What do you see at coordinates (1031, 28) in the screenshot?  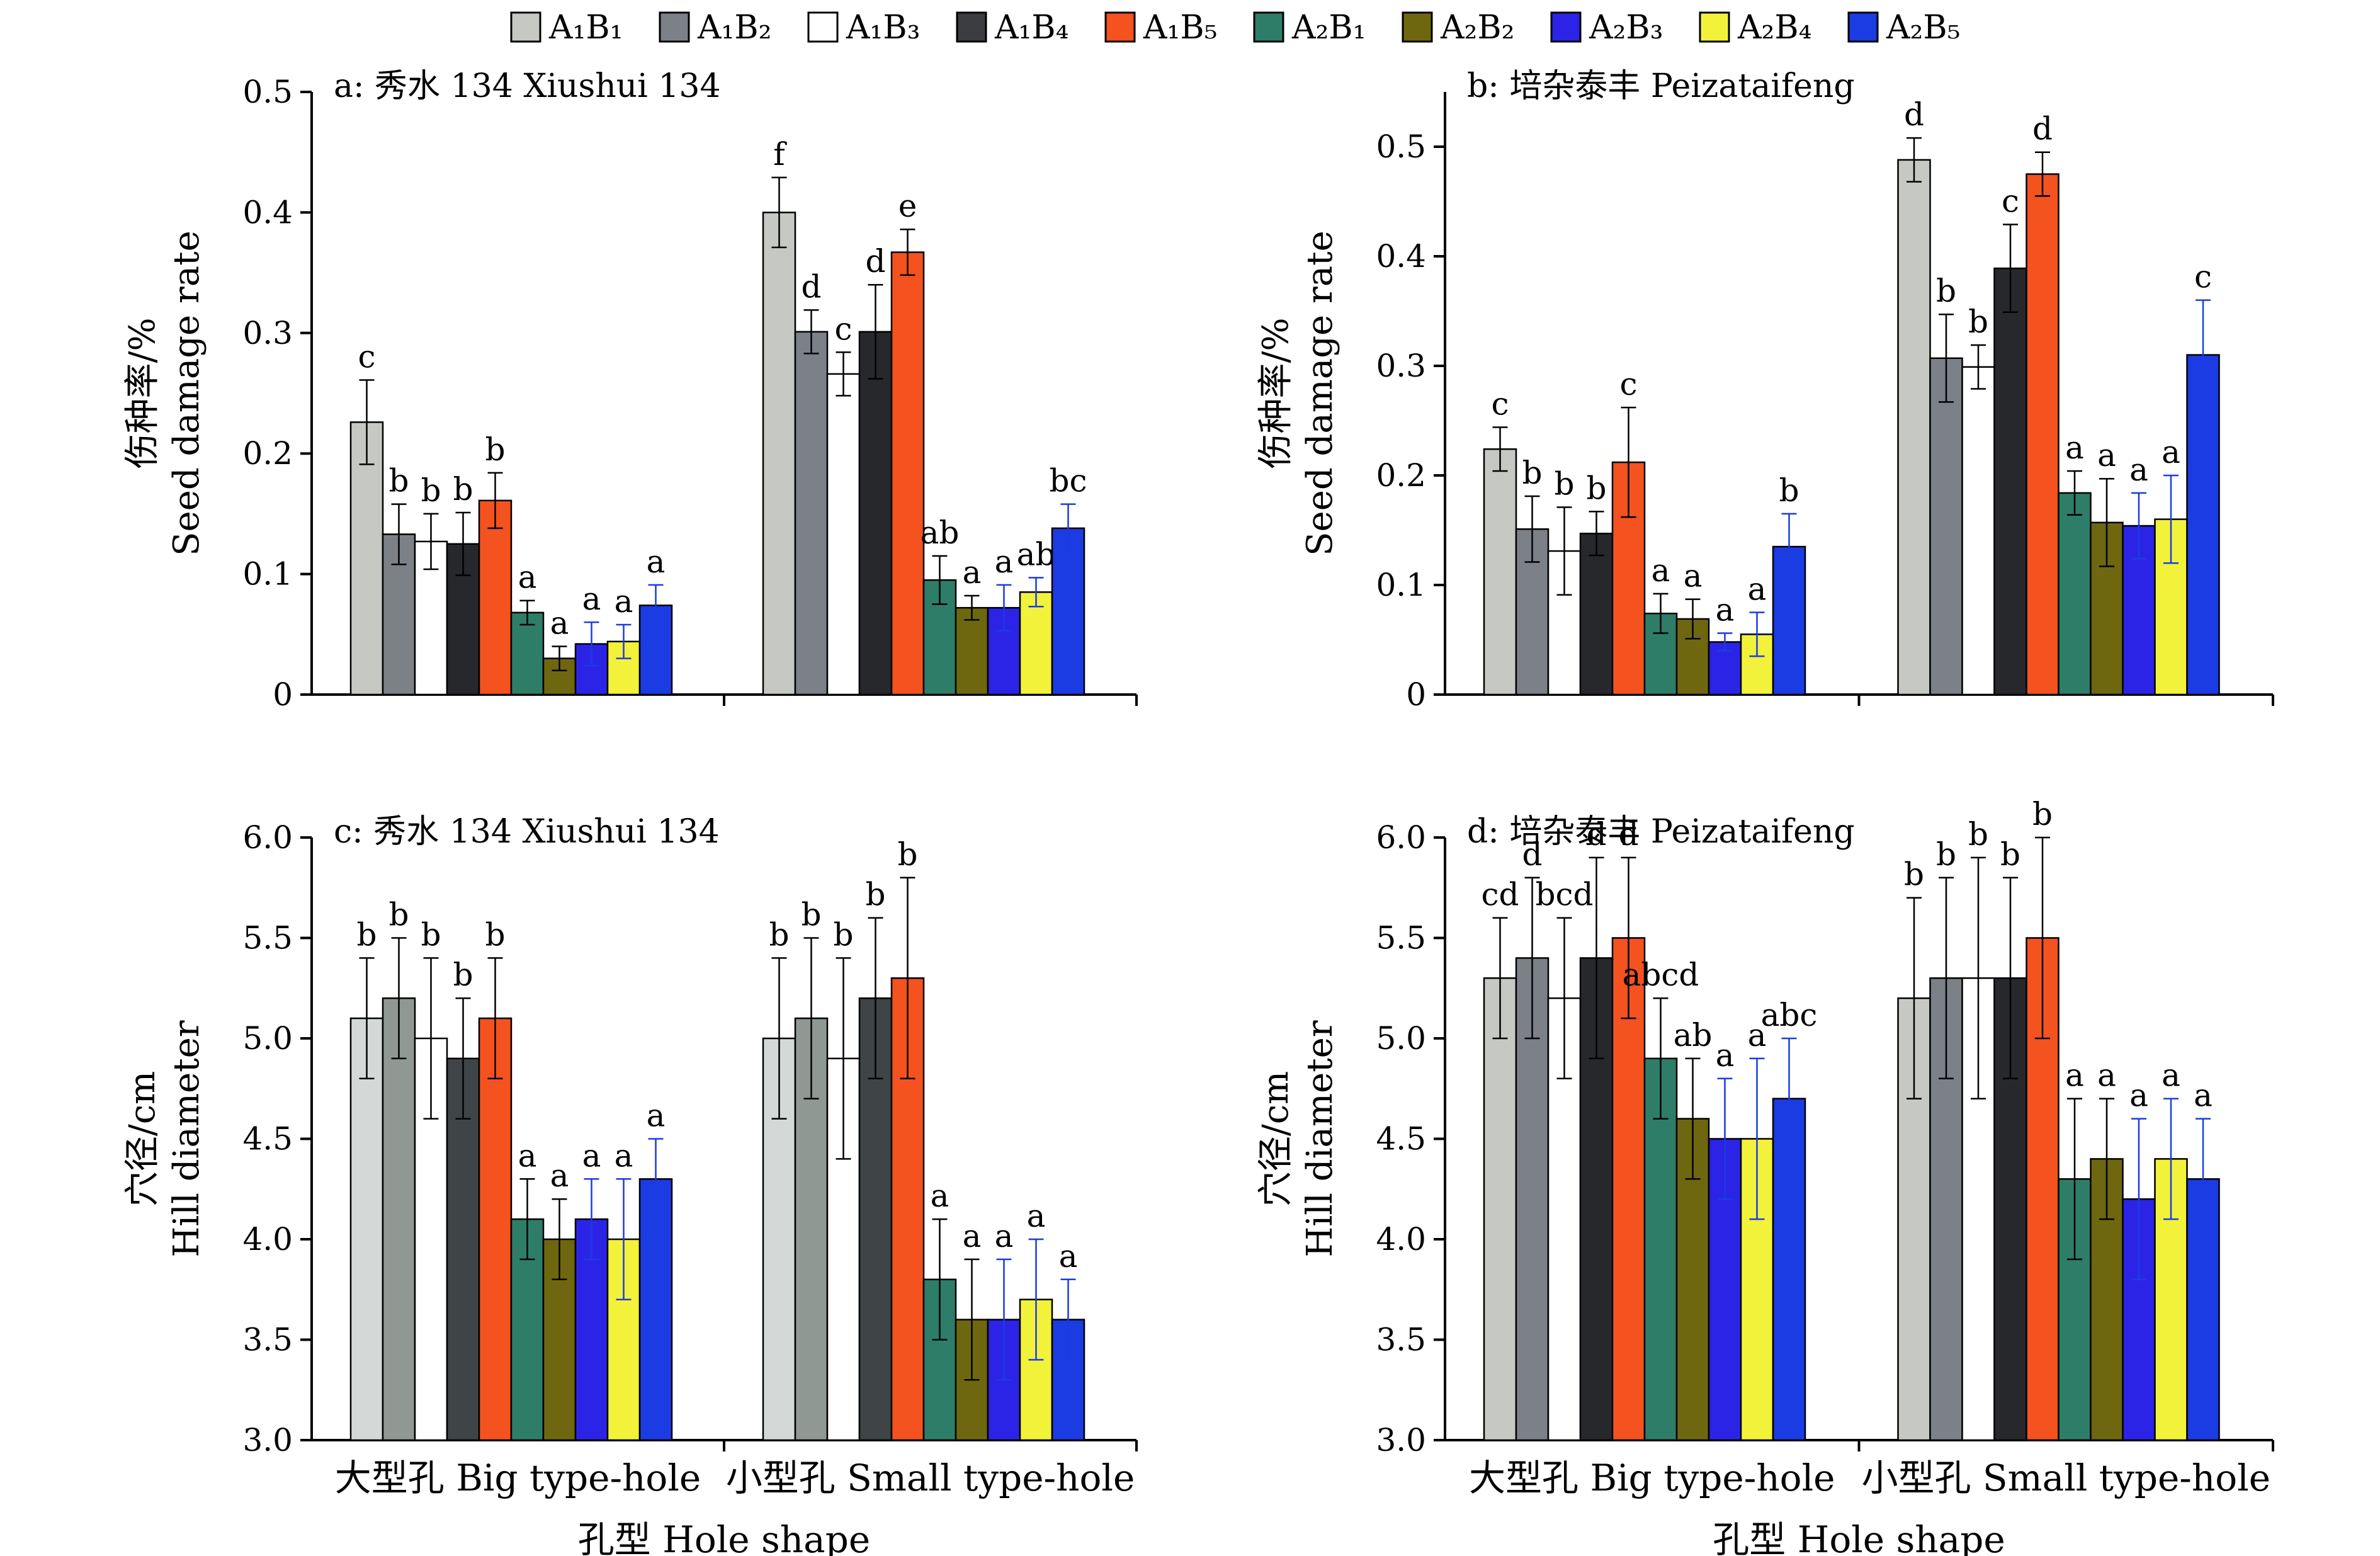 I see `legend-label: A₁B₄` at bounding box center [1031, 28].